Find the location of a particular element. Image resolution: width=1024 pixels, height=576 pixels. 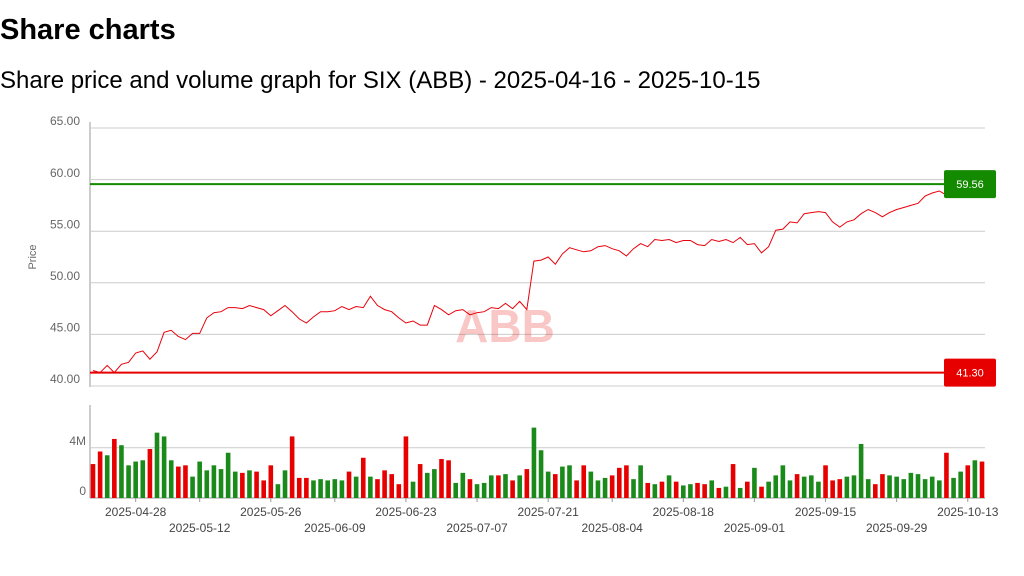

x-tick-label: 2025-06-23 is located at coordinates (406, 512).